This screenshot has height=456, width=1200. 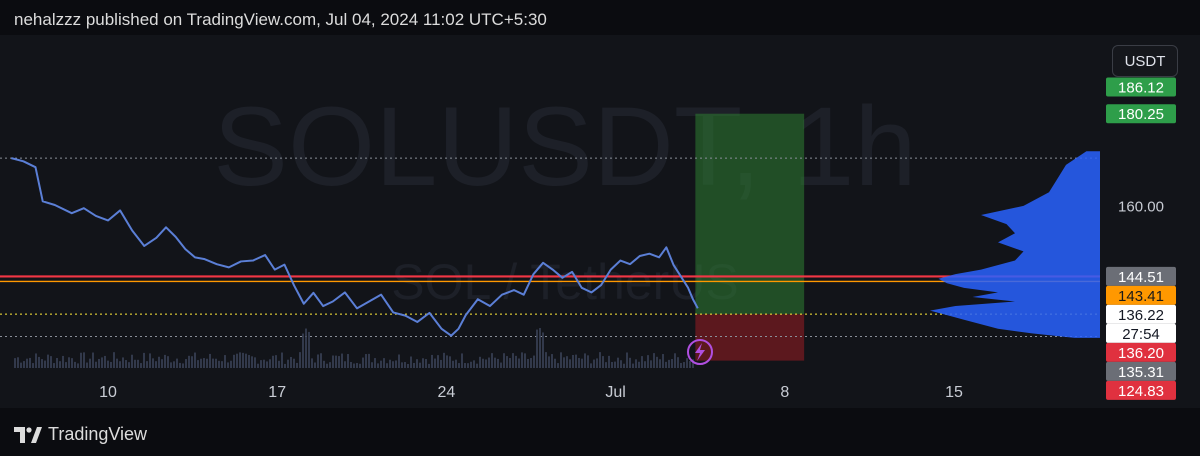 I want to click on time-axis: 10 17 24 Jul 8 15, so click(x=531, y=392).